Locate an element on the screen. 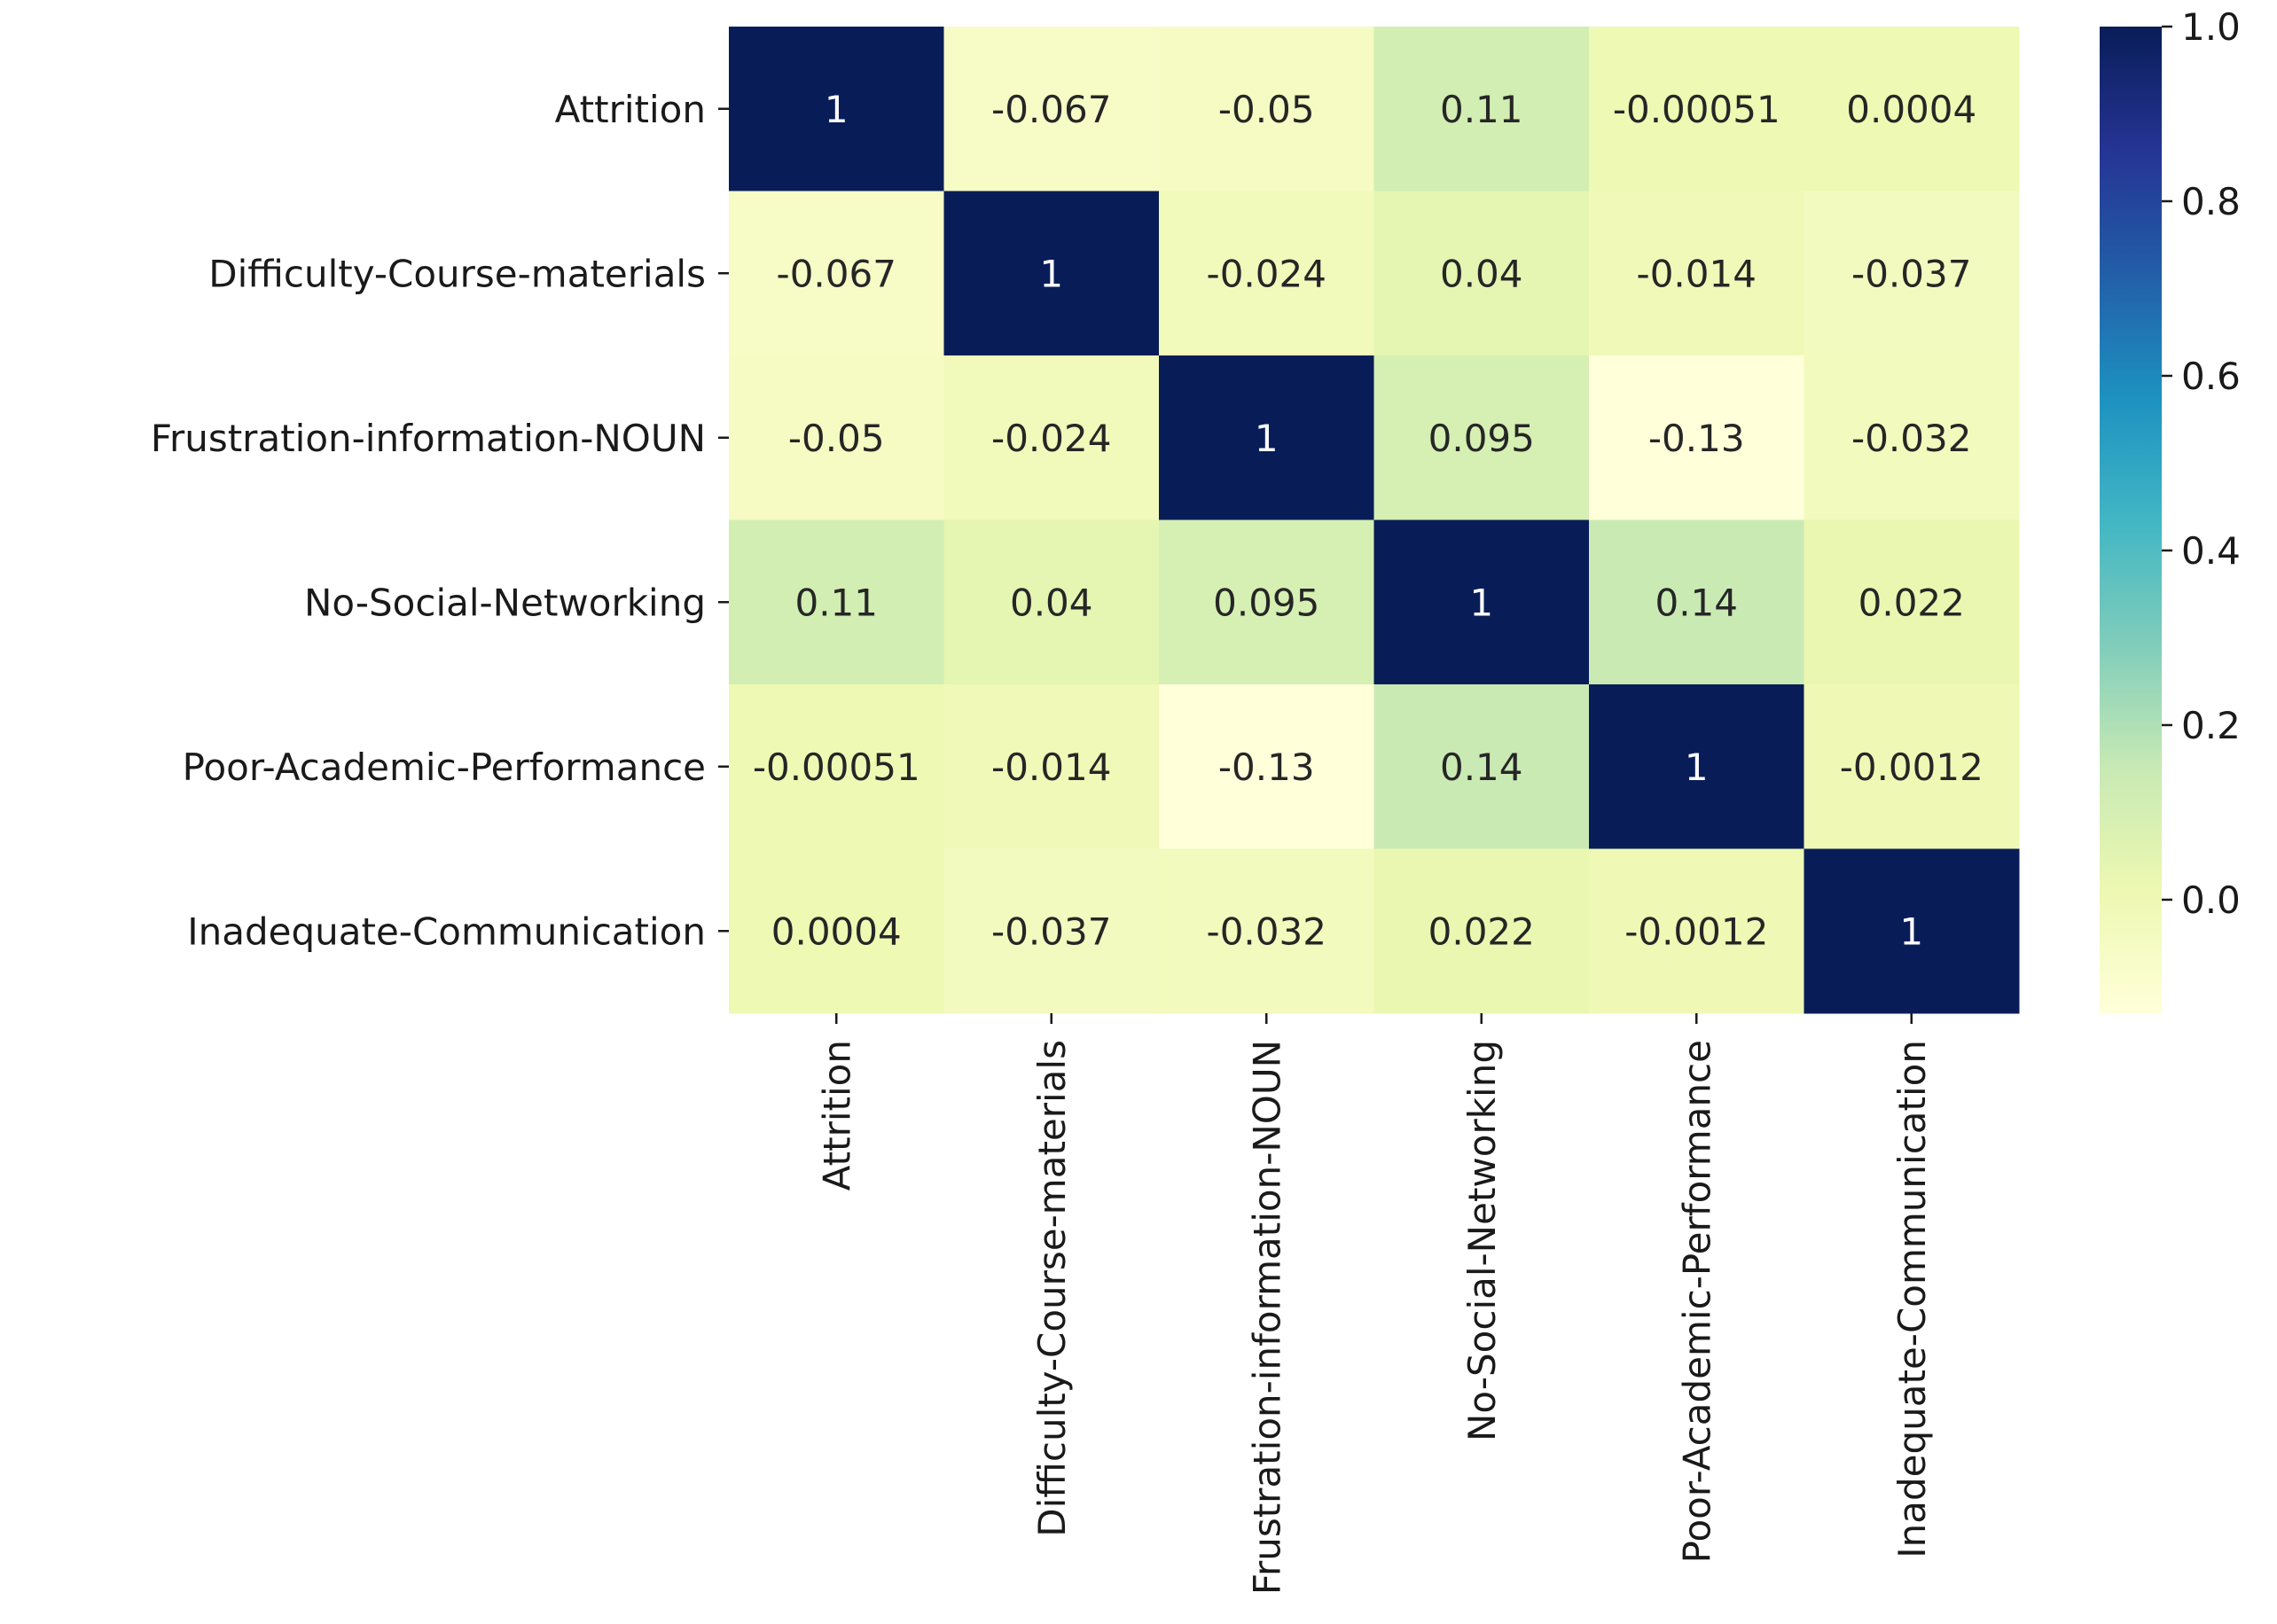 The width and height of the screenshot is (2277, 1624). heatmap-cell-r0-c1 is located at coordinates (1051, 109).